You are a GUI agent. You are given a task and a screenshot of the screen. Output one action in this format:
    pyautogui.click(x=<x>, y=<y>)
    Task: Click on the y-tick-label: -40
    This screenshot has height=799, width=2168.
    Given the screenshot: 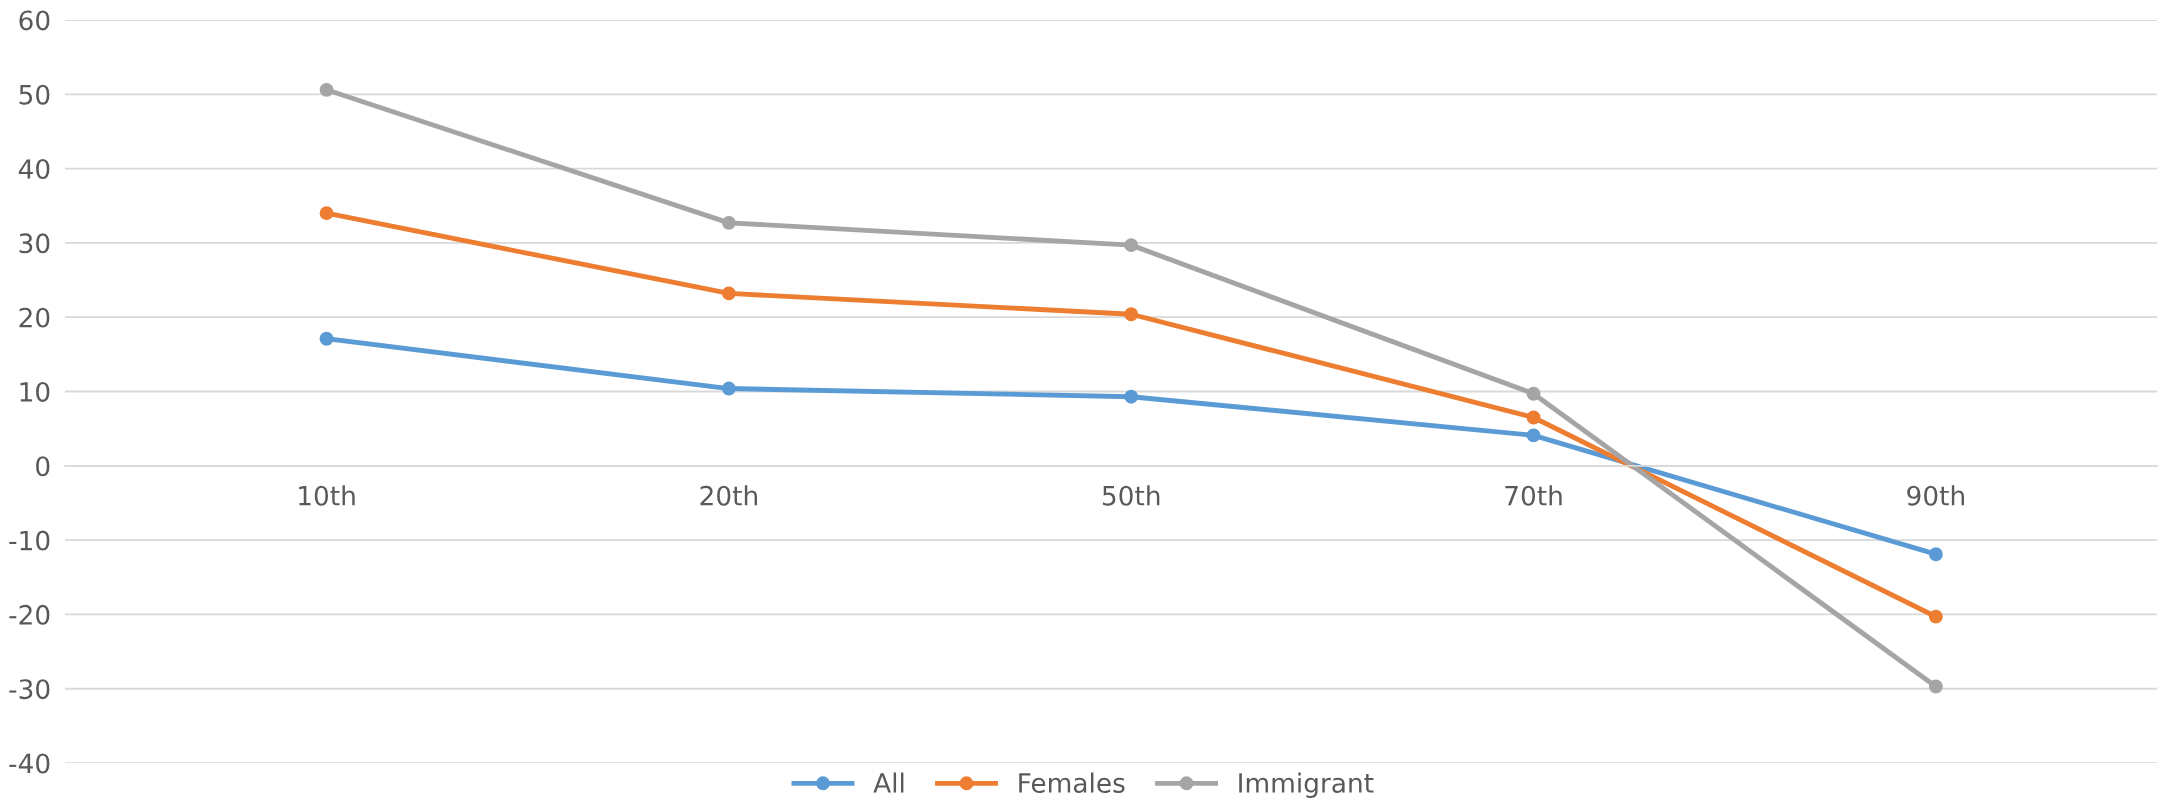 What is the action you would take?
    pyautogui.click(x=29, y=763)
    